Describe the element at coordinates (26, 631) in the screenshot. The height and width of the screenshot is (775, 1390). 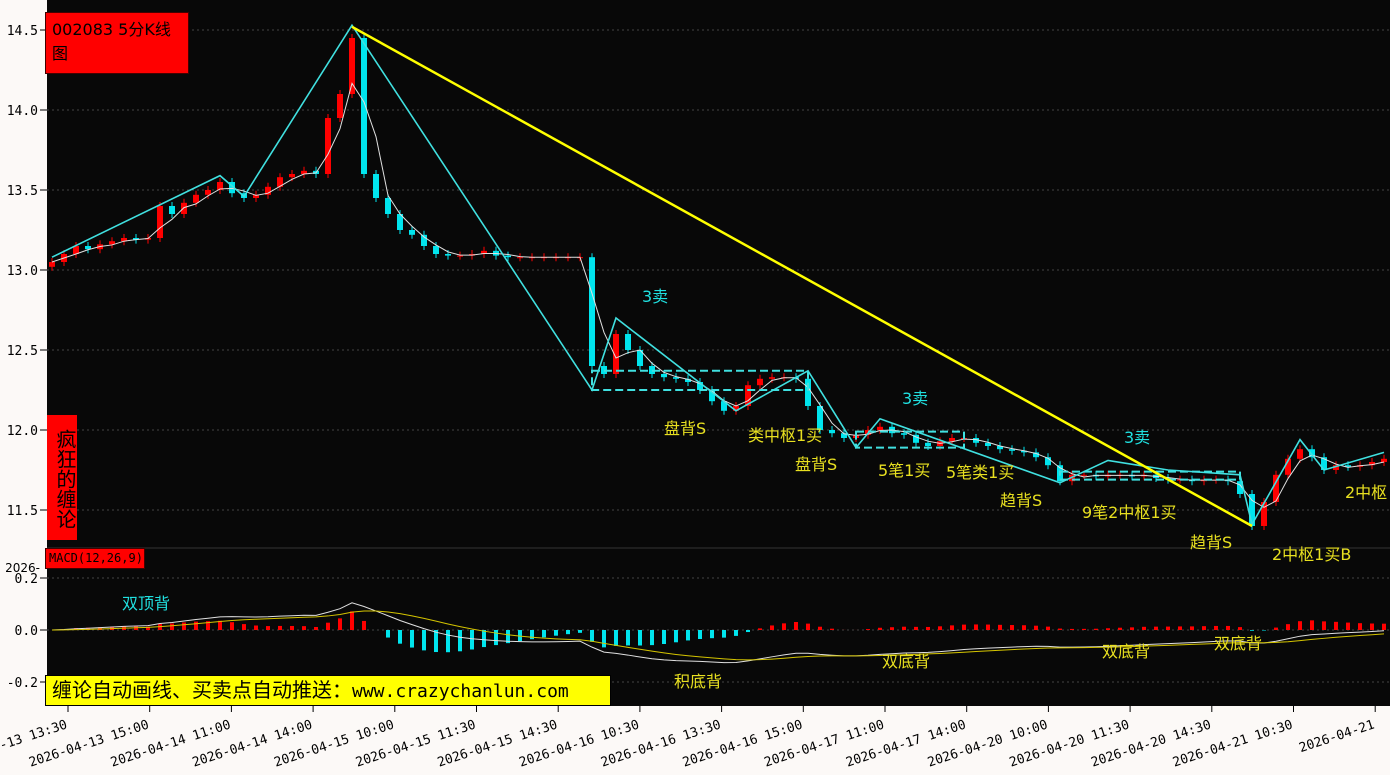
I see `macd-tick-label: 0.0` at that location.